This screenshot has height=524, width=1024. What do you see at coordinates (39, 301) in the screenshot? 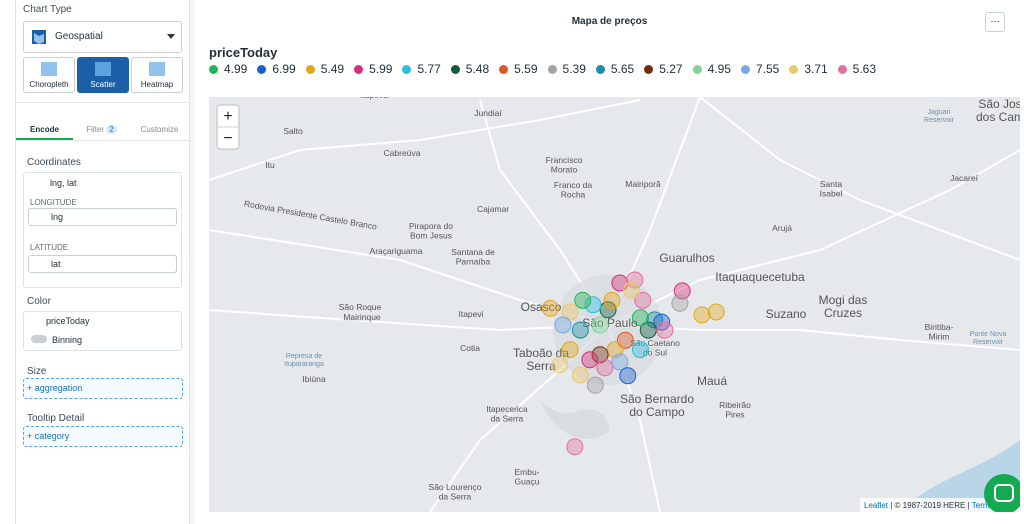
I see `section-label: Color` at bounding box center [39, 301].